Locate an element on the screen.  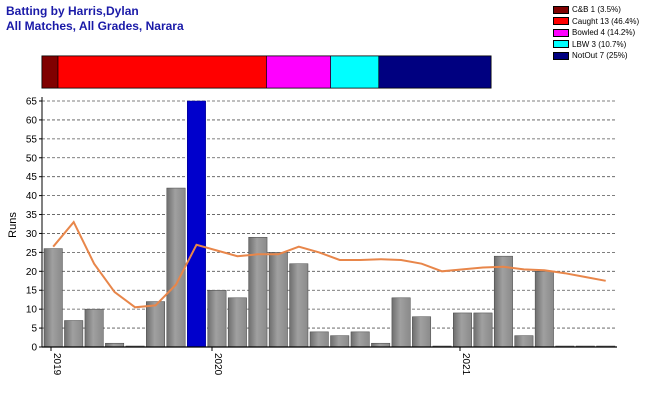
legend-label: Caught 13 (46.4%) is located at coordinates (606, 21).